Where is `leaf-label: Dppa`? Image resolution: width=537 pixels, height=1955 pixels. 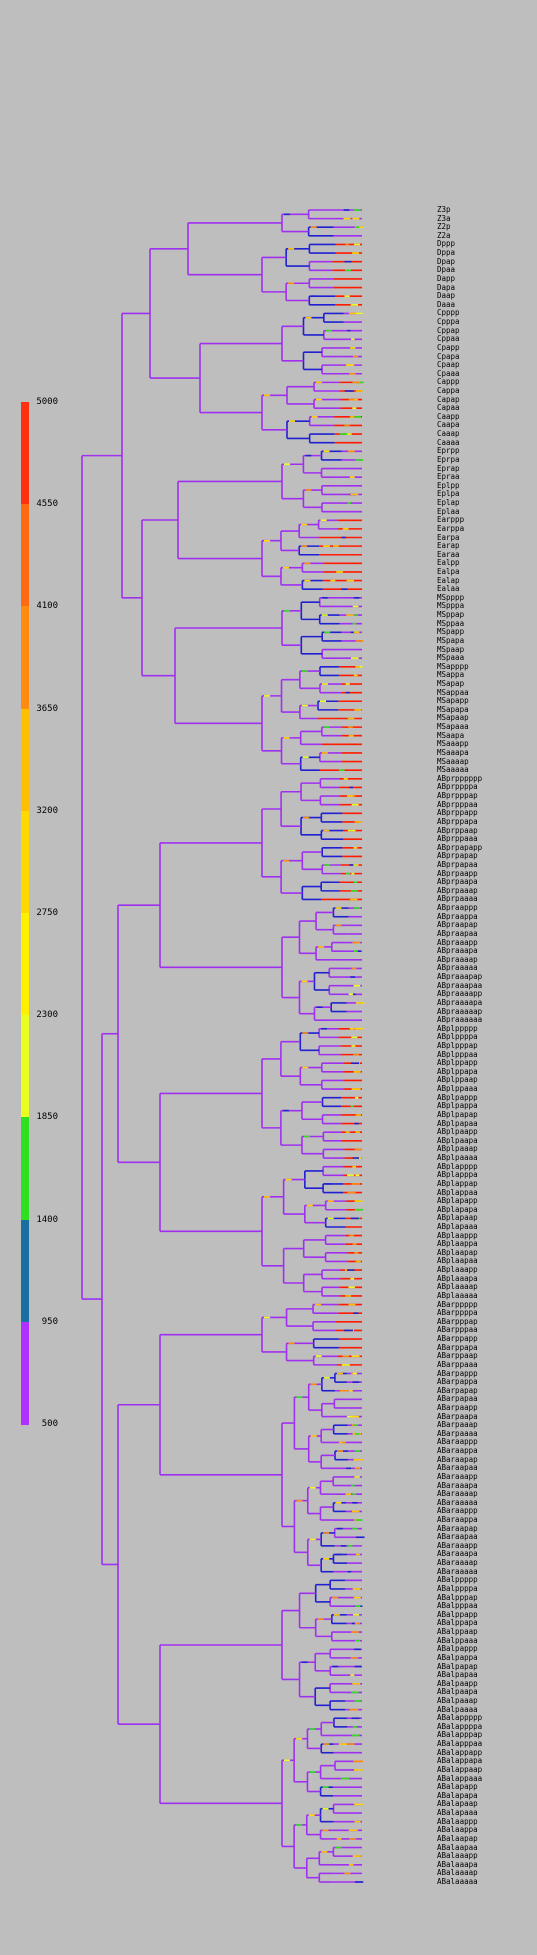 leaf-label: Dppa is located at coordinates (446, 253).